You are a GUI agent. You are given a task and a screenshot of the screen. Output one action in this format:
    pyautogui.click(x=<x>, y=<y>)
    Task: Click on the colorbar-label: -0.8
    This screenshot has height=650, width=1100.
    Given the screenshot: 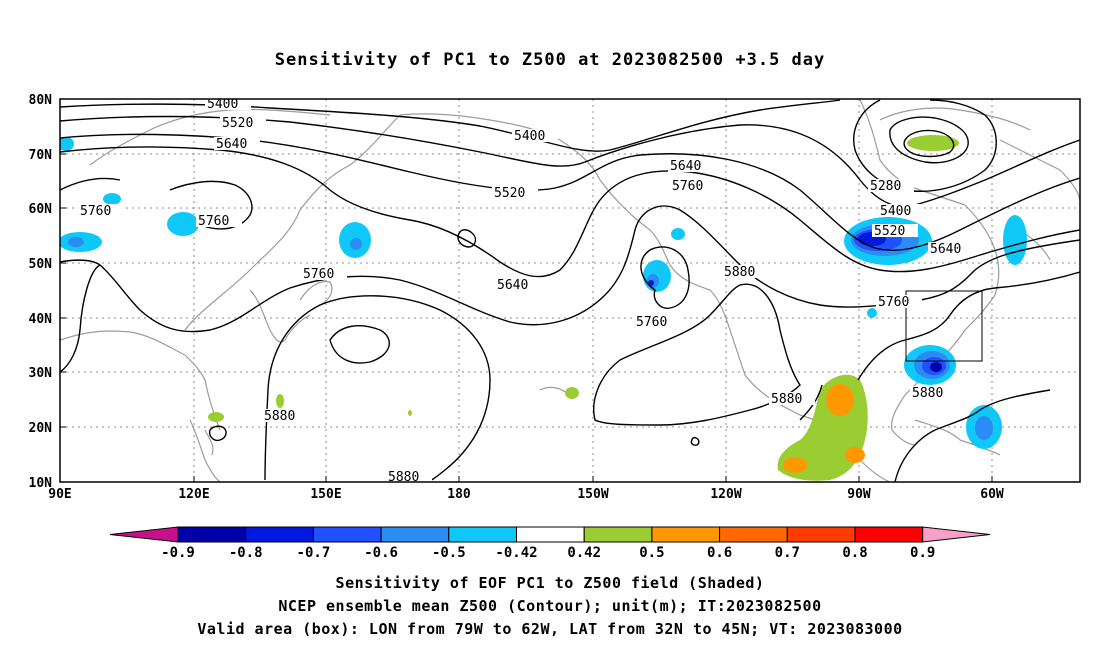 What is the action you would take?
    pyautogui.click(x=246, y=553)
    